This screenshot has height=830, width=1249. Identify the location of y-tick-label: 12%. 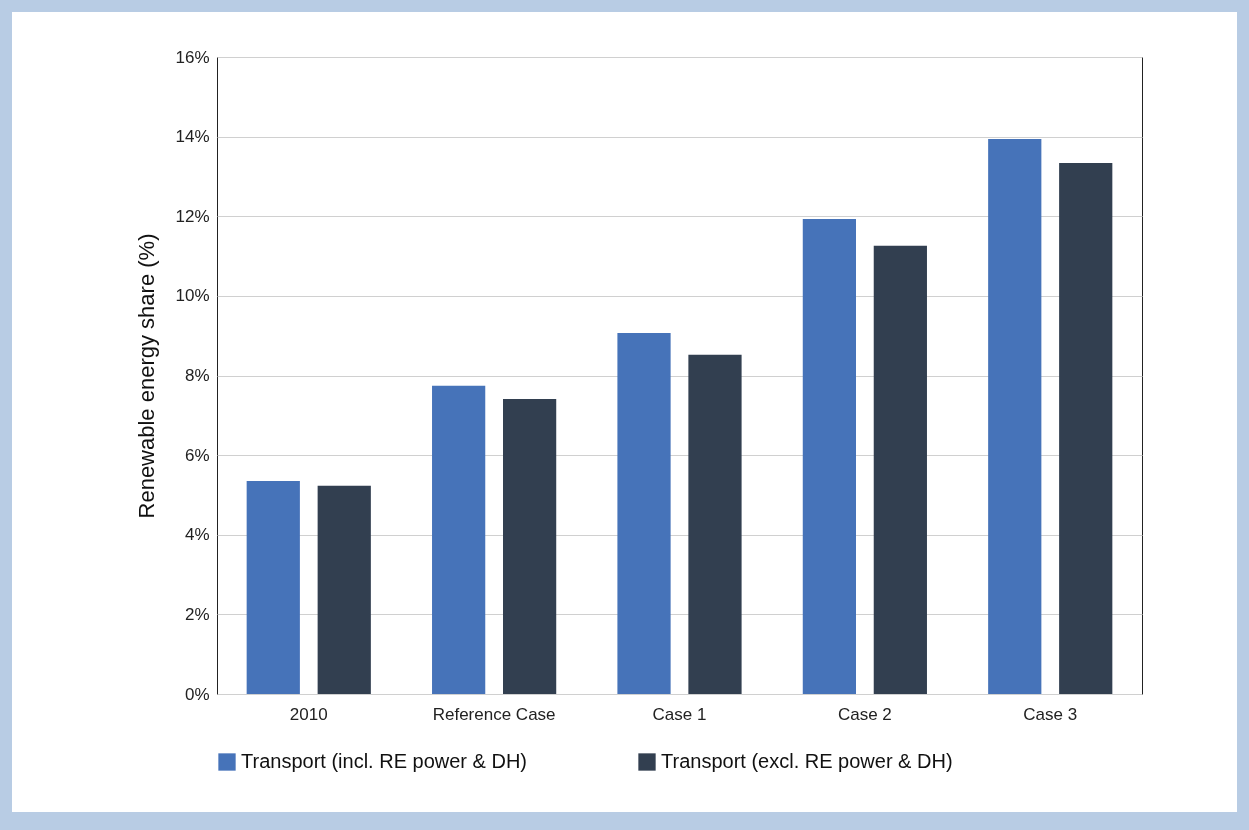
(192, 216).